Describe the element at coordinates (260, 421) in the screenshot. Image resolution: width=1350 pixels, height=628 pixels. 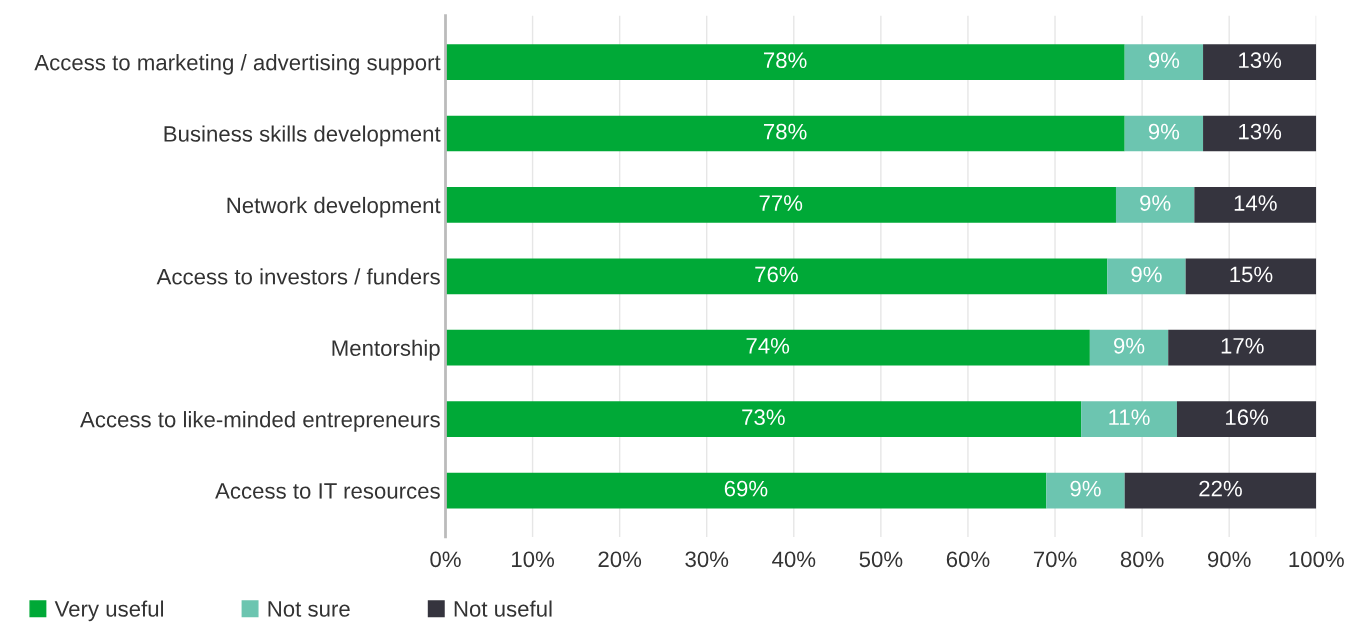
I see `y-tick-label: Access to like-minded entrepreneurs` at that location.